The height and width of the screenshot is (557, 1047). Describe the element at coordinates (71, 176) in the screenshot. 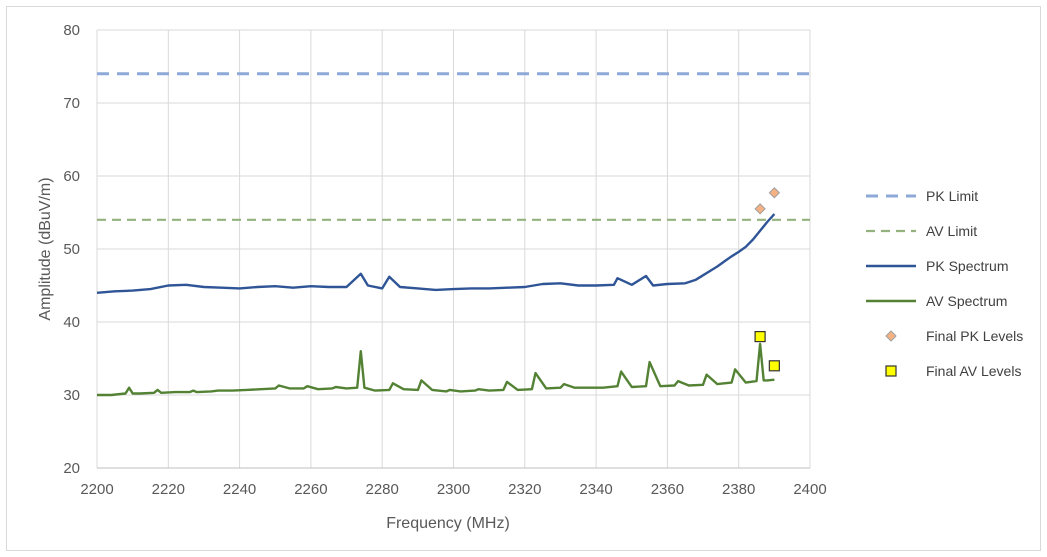

I see `y-tick-label: 60` at that location.